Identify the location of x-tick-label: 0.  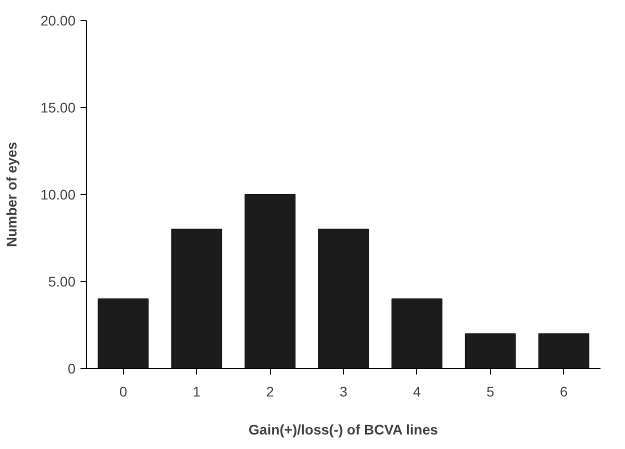
(123, 392).